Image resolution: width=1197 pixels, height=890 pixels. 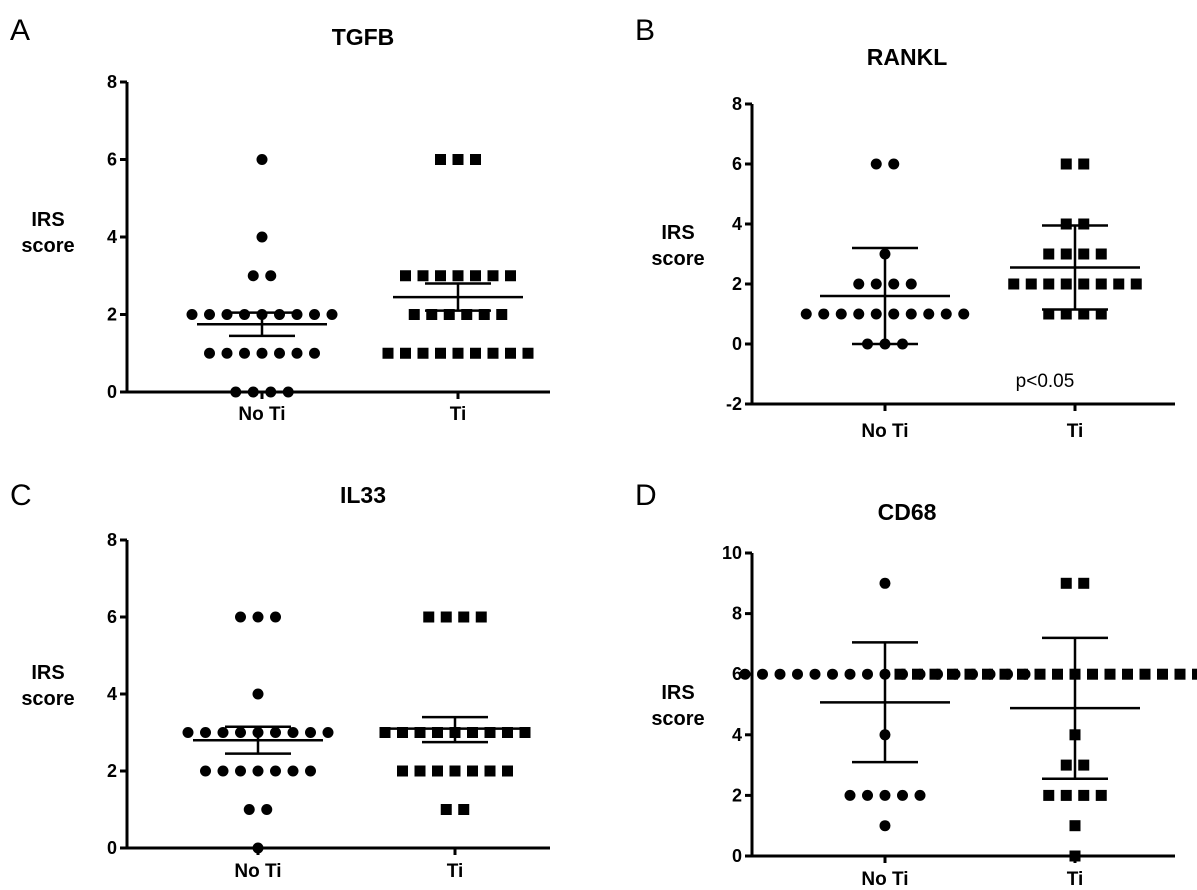 What do you see at coordinates (363, 495) in the screenshot?
I see `panel-c-title: IL33` at bounding box center [363, 495].